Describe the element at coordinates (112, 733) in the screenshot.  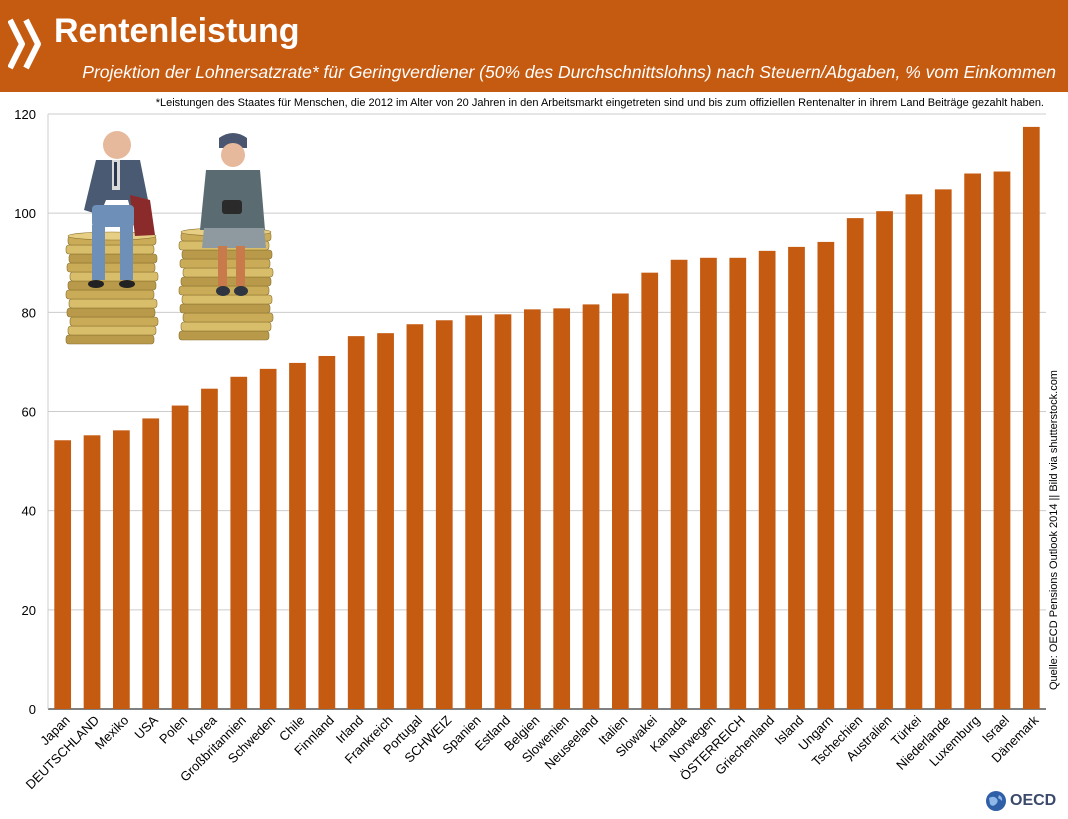
I see `x-tick-label: Mexiko` at that location.